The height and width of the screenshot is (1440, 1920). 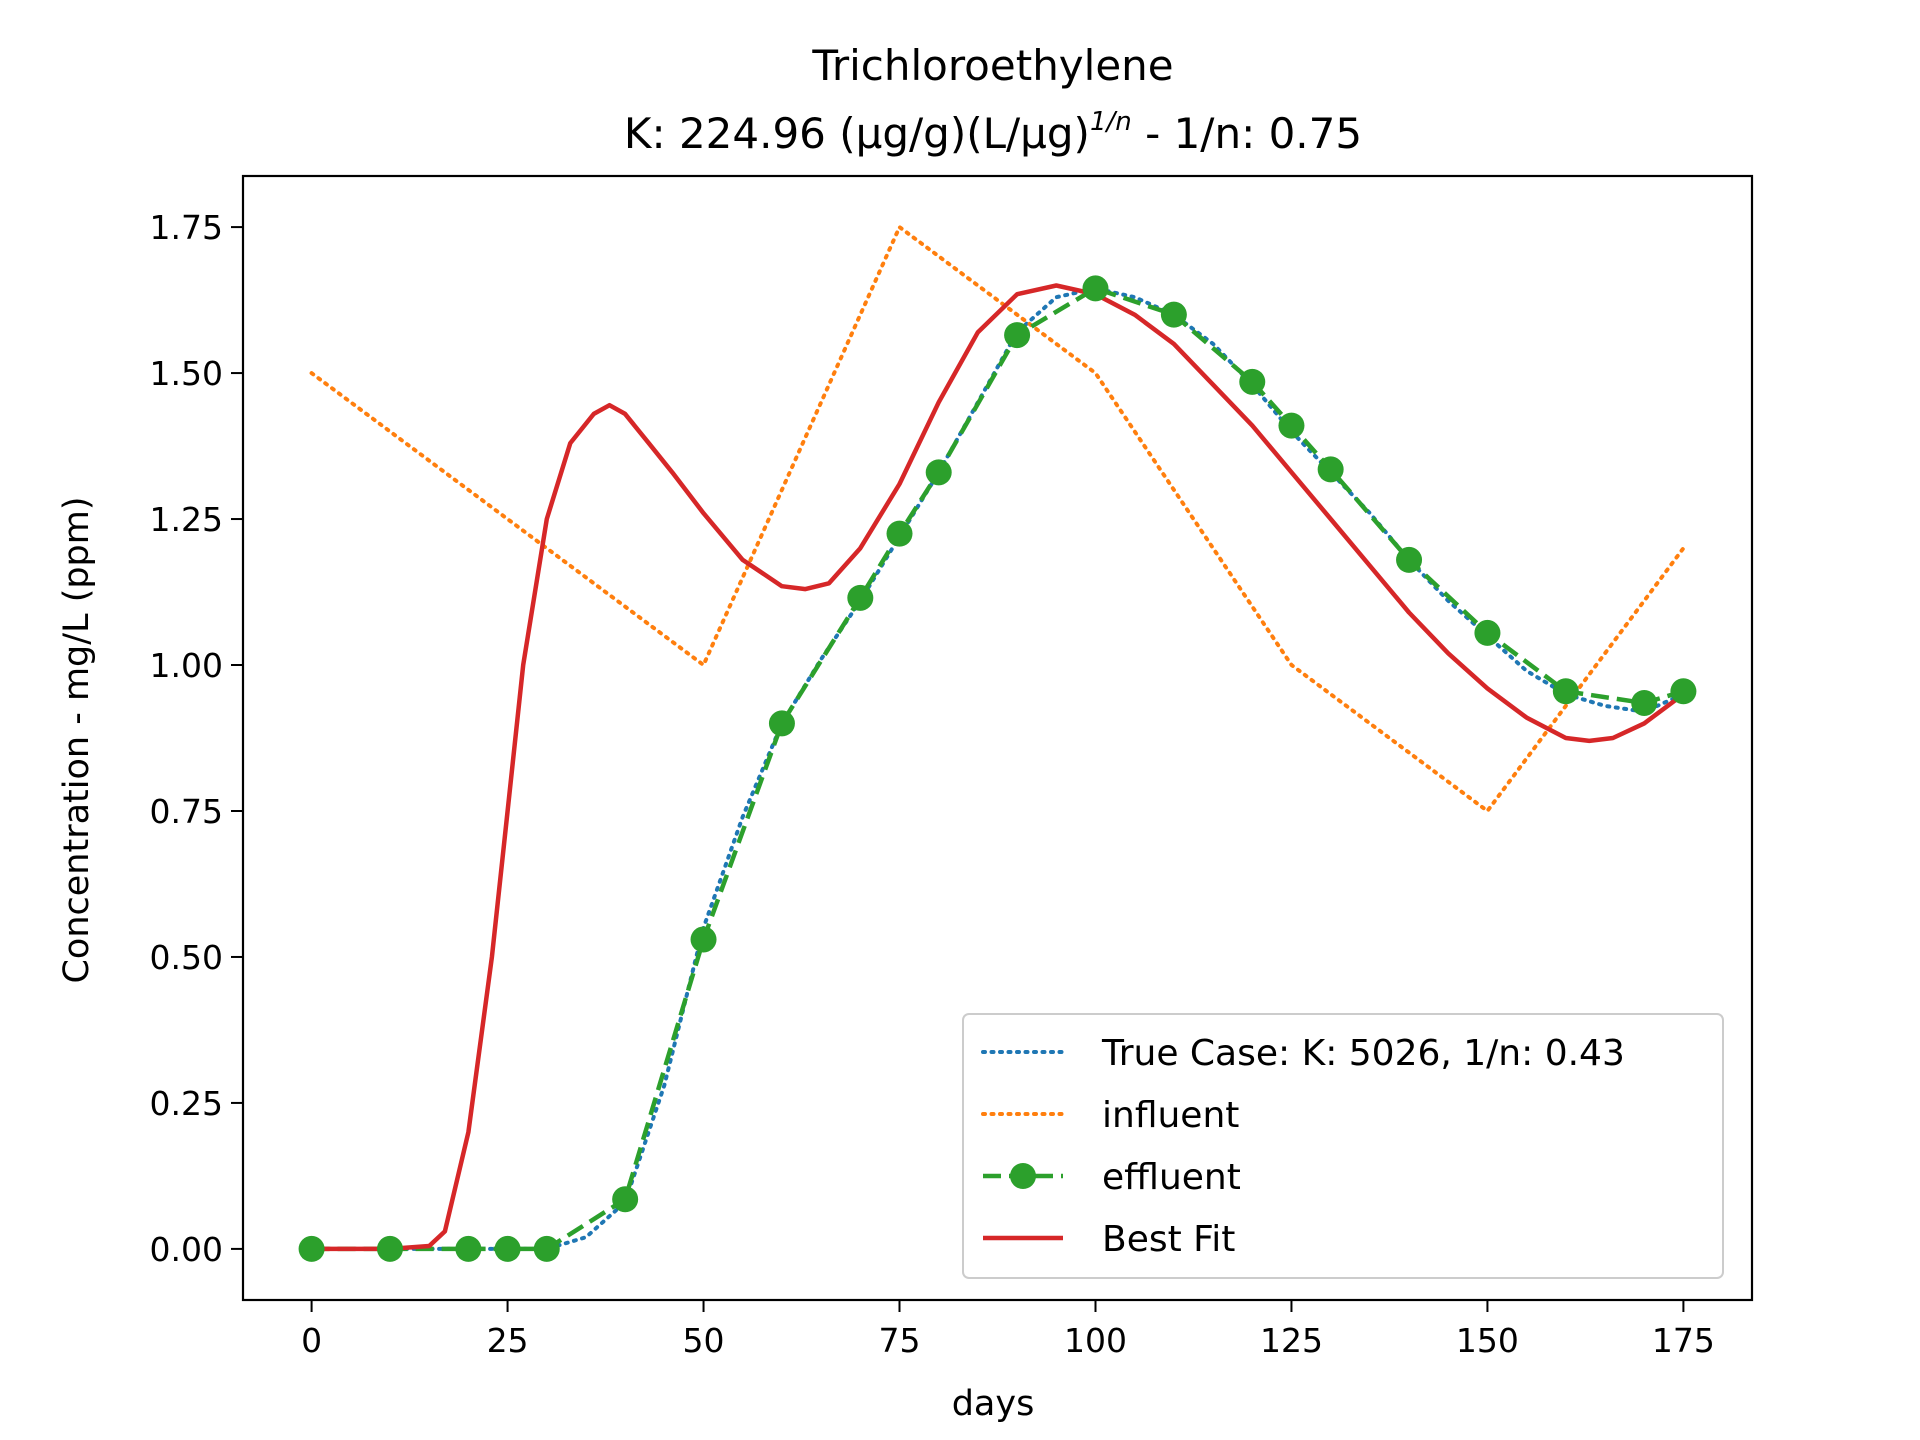 What do you see at coordinates (186, 519) in the screenshot?
I see `y-tick-label: 1.25` at bounding box center [186, 519].